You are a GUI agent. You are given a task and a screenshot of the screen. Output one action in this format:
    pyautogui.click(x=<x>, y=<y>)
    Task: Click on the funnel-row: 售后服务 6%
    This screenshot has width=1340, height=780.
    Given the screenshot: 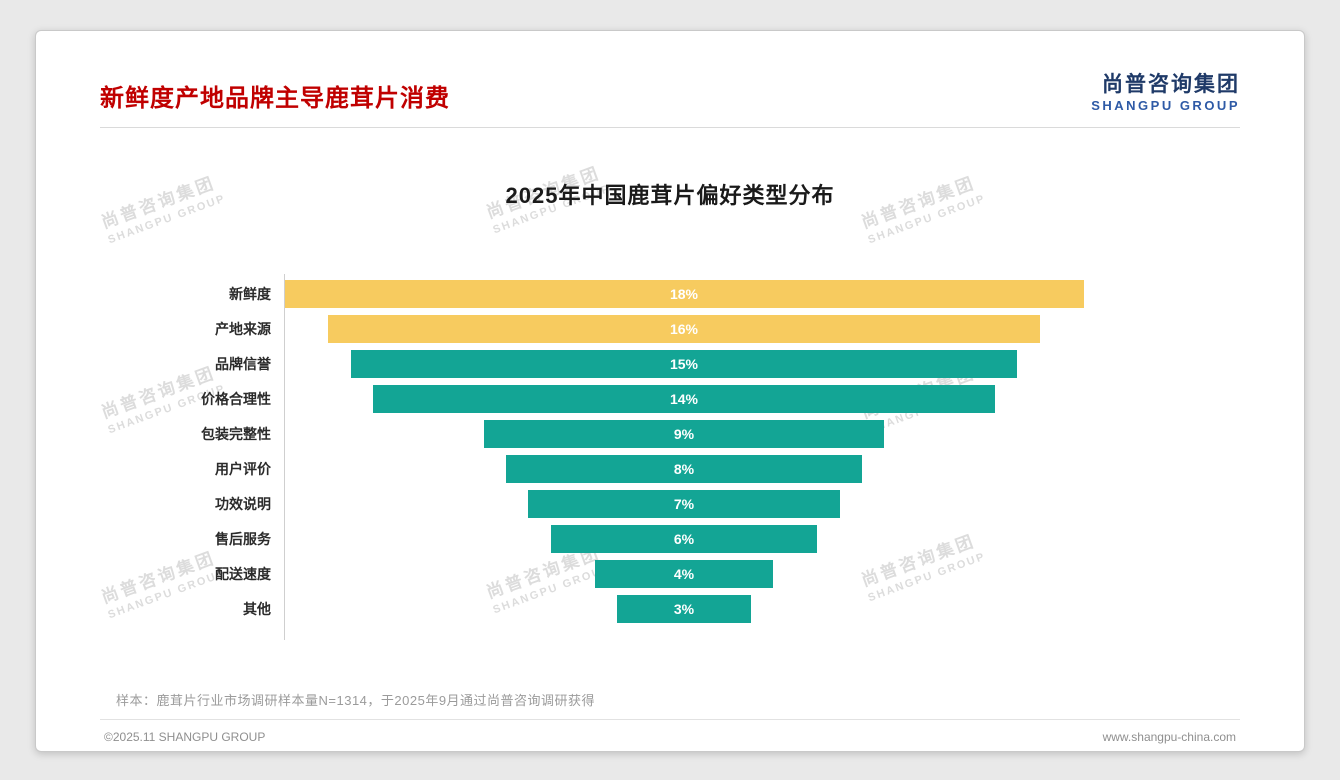 What is the action you would take?
    pyautogui.click(x=670, y=538)
    